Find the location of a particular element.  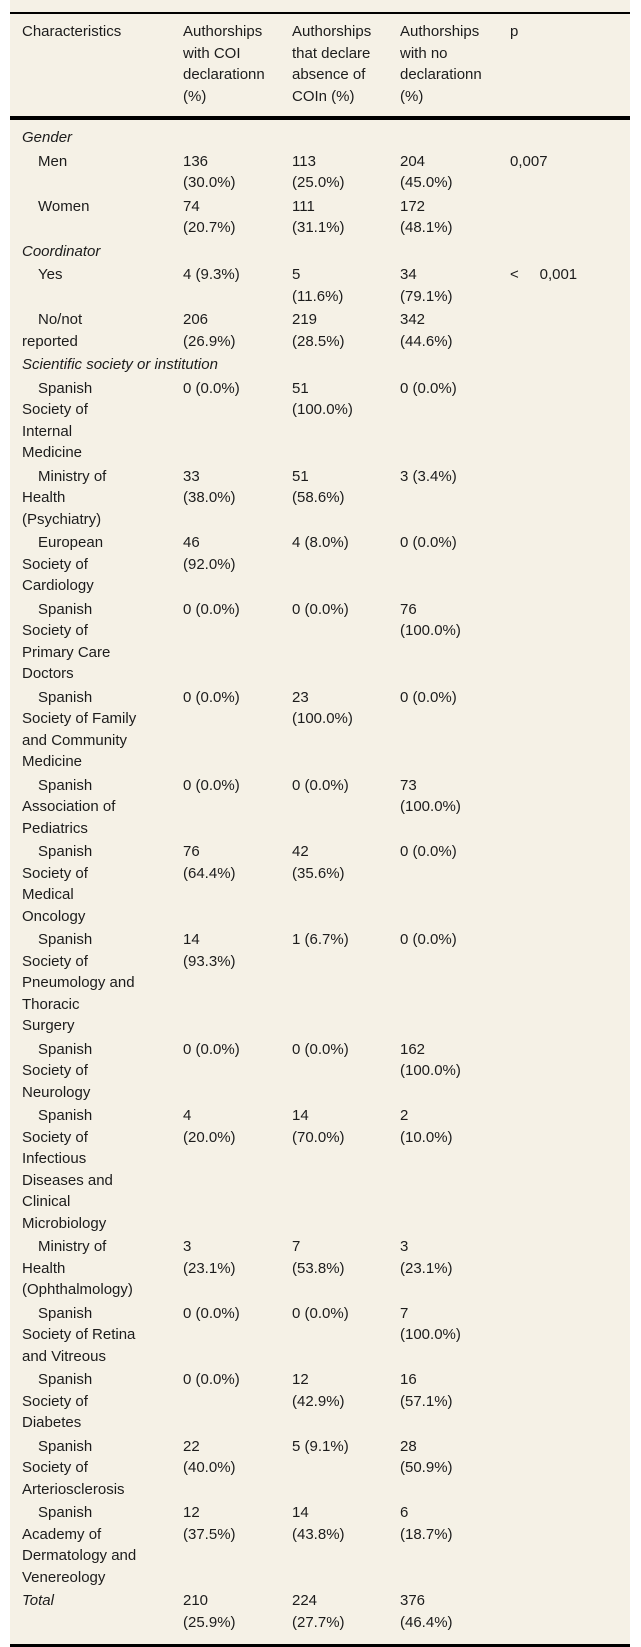

cell-absence_coi: 111 (31.1%) is located at coordinates (318, 217).